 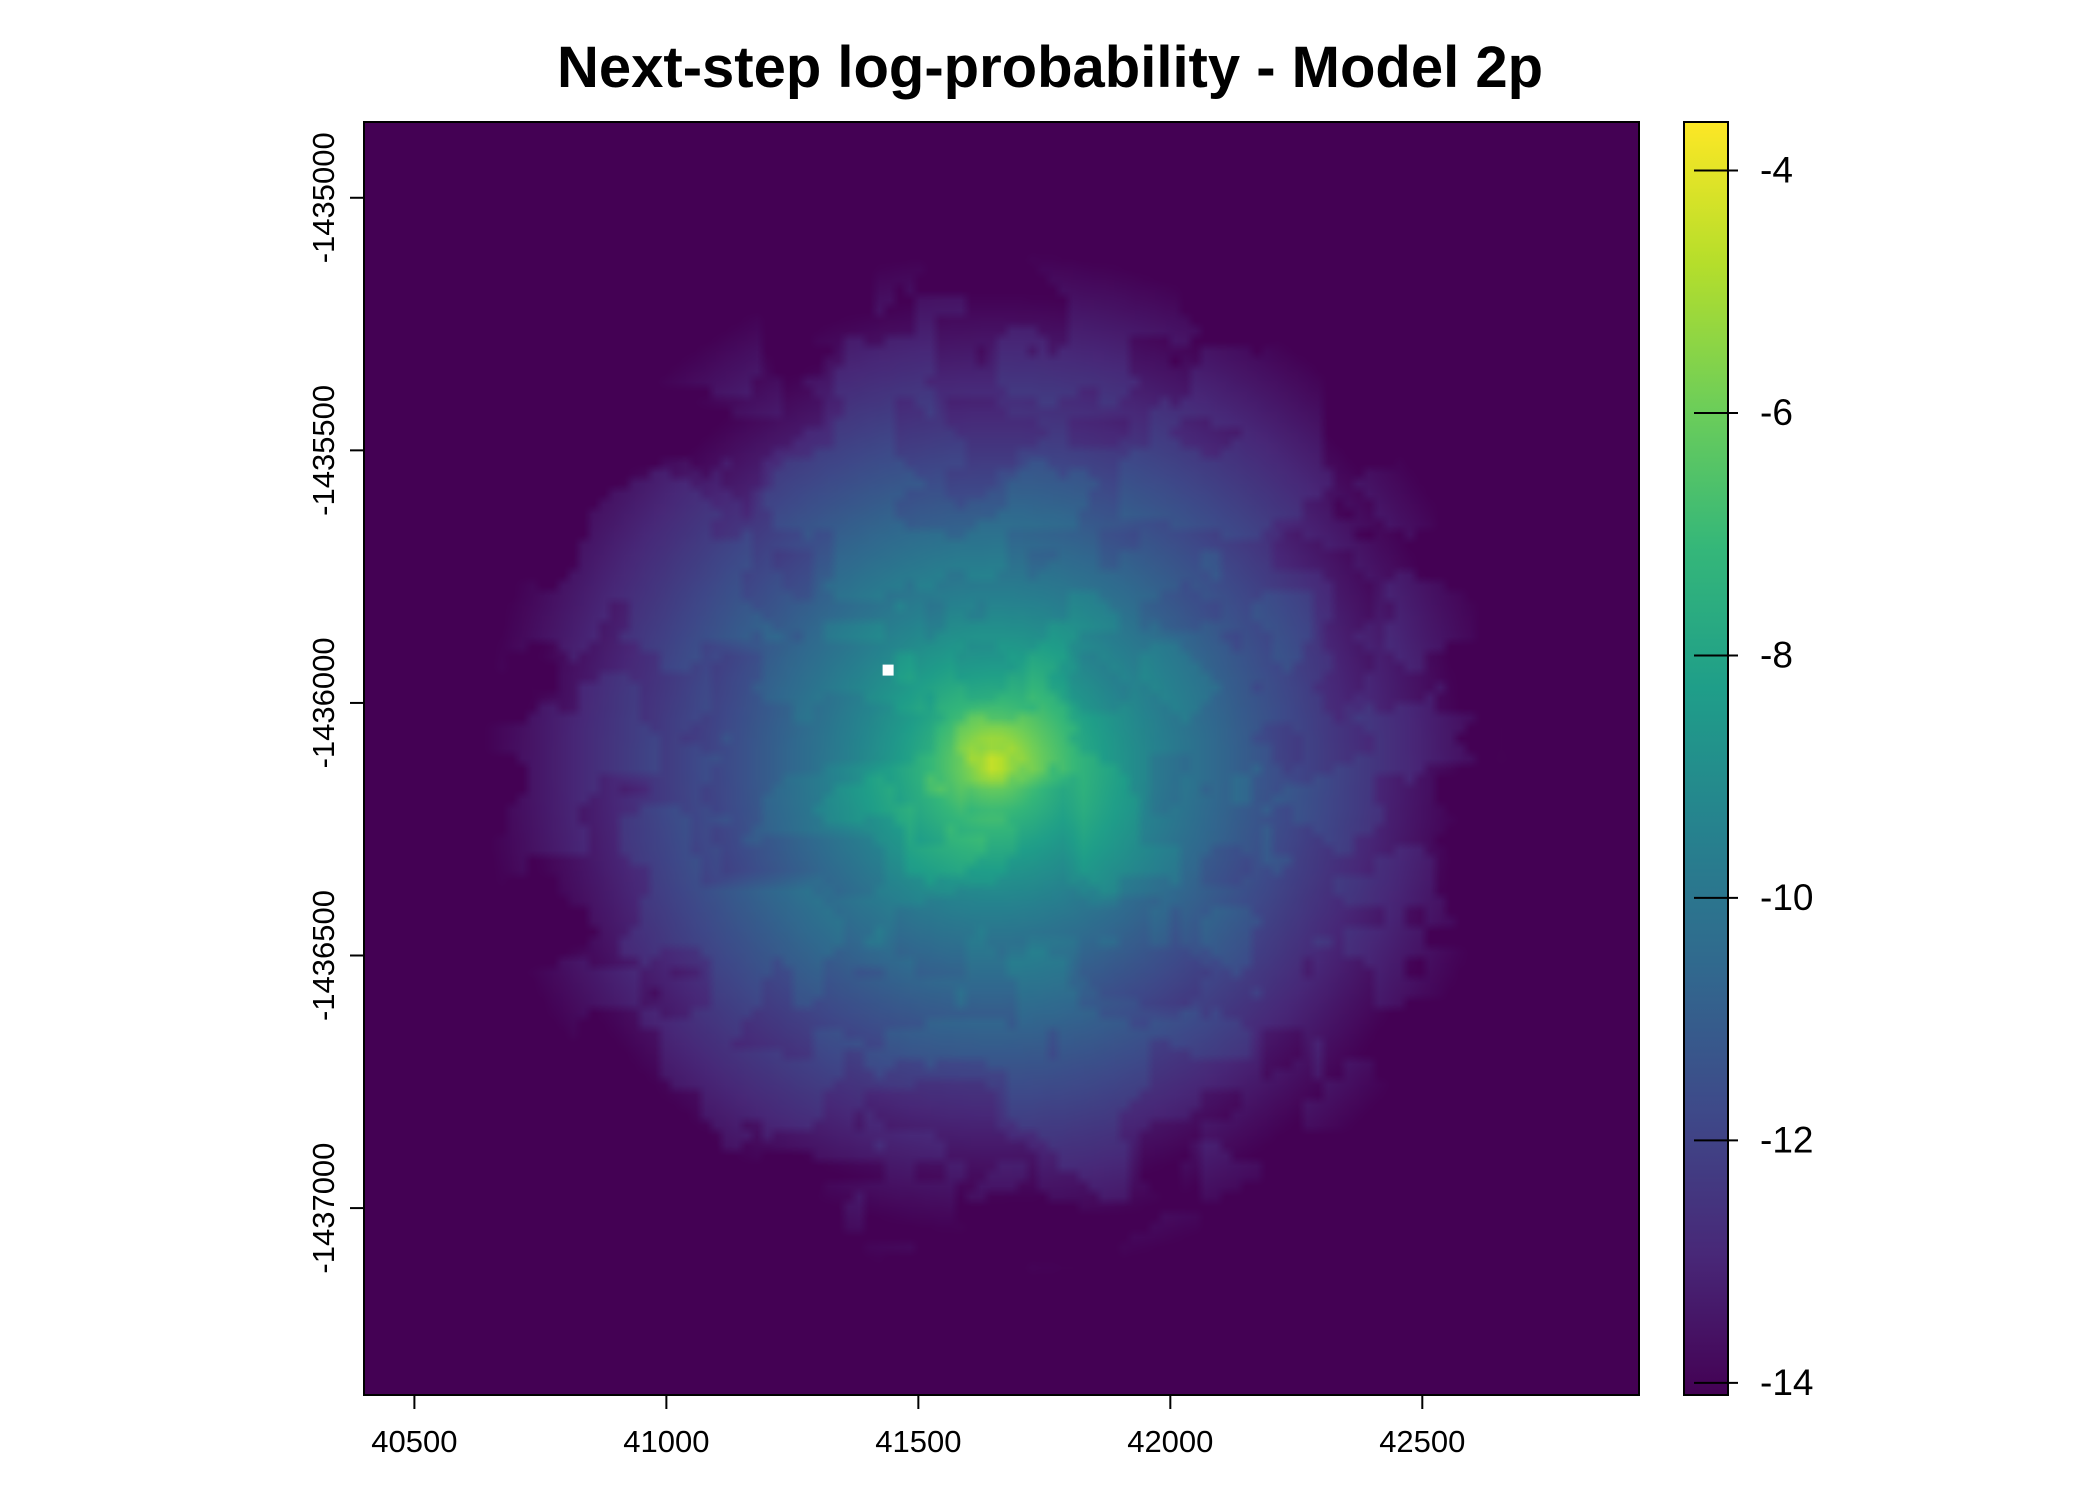 I want to click on x-tick-label: 41500, so click(x=918, y=1441).